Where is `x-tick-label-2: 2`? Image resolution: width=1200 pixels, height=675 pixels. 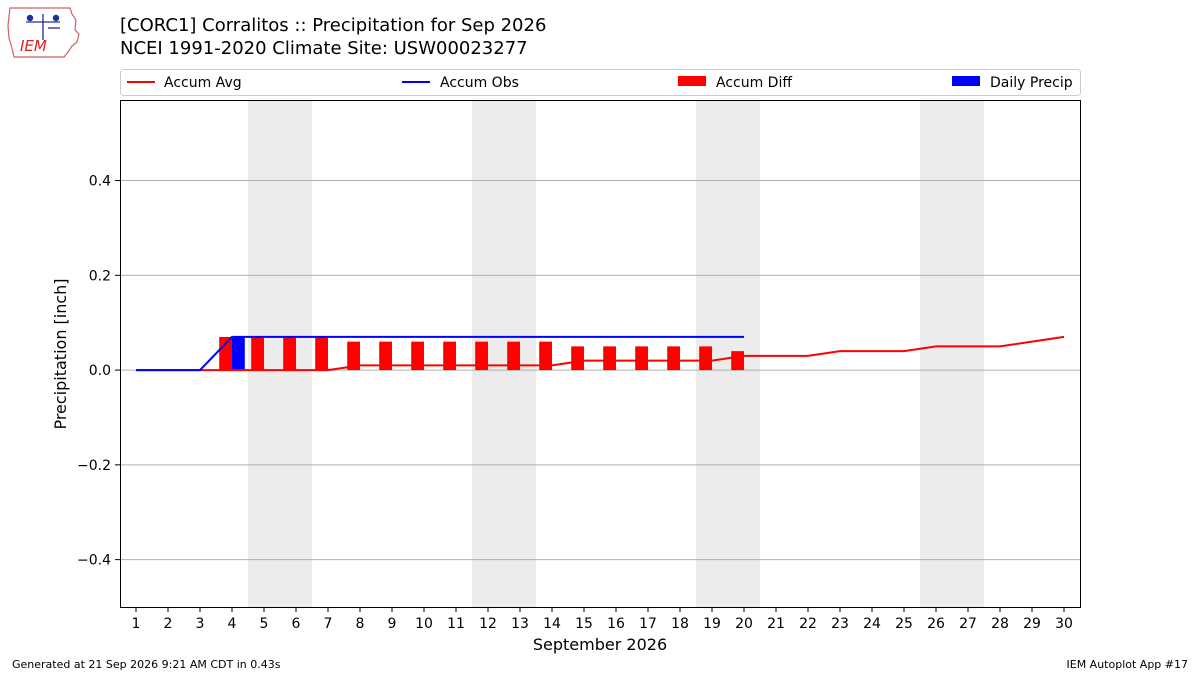 x-tick-label-2: 2 is located at coordinates (168, 624).